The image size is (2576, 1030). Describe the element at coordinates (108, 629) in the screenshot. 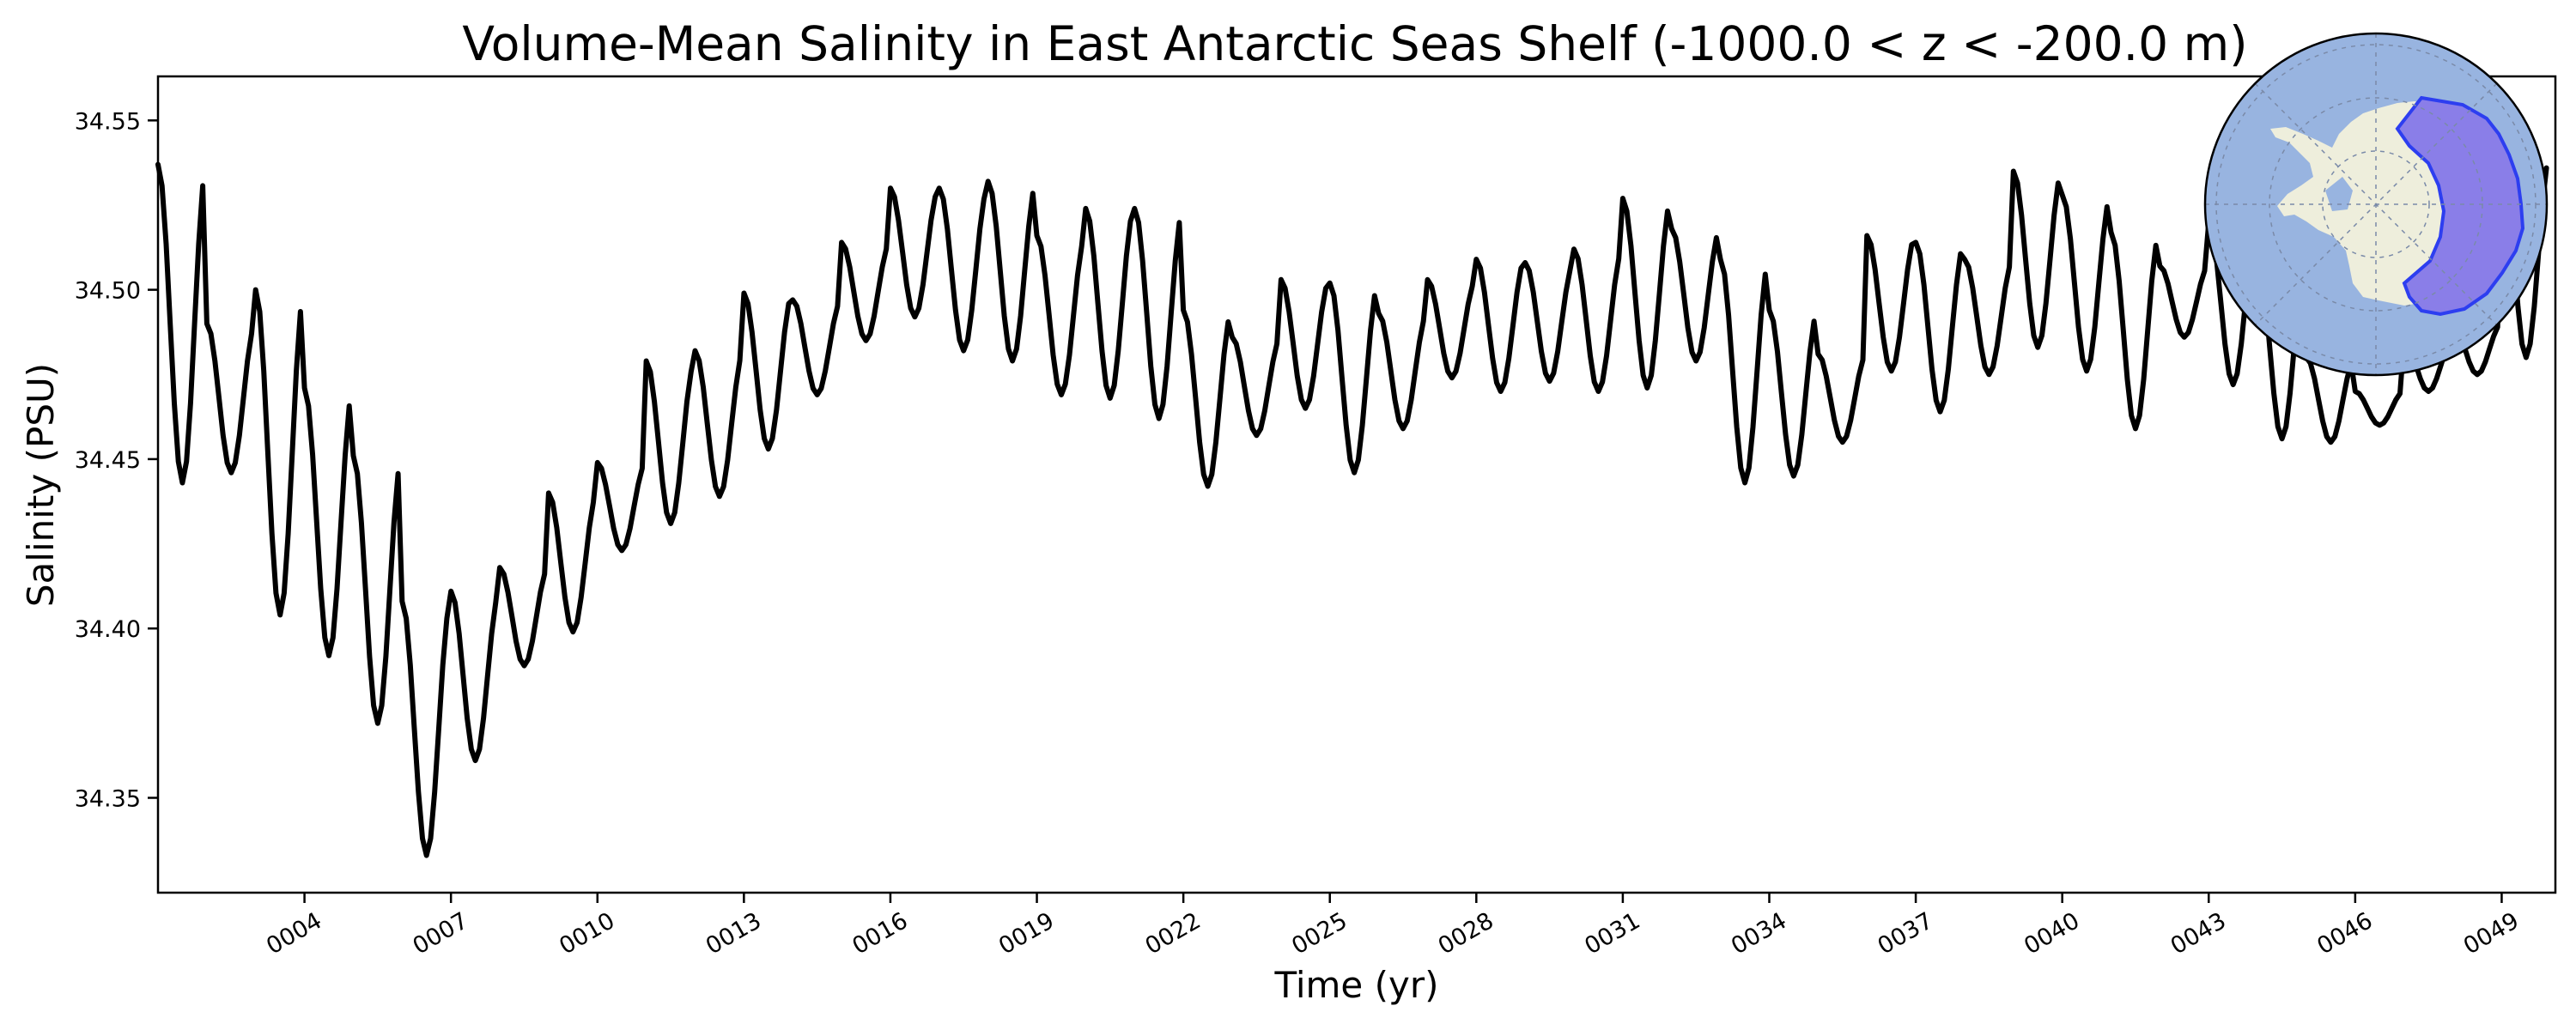

I see `y-tick-label: 34.40` at that location.